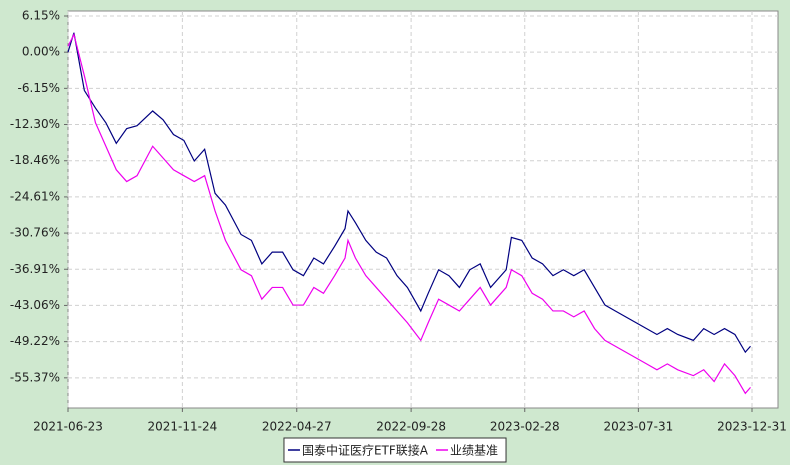 Image resolution: width=790 pixels, height=465 pixels. What do you see at coordinates (182, 427) in the screenshot?
I see `x-tick-label: 2021-11-24` at bounding box center [182, 427].